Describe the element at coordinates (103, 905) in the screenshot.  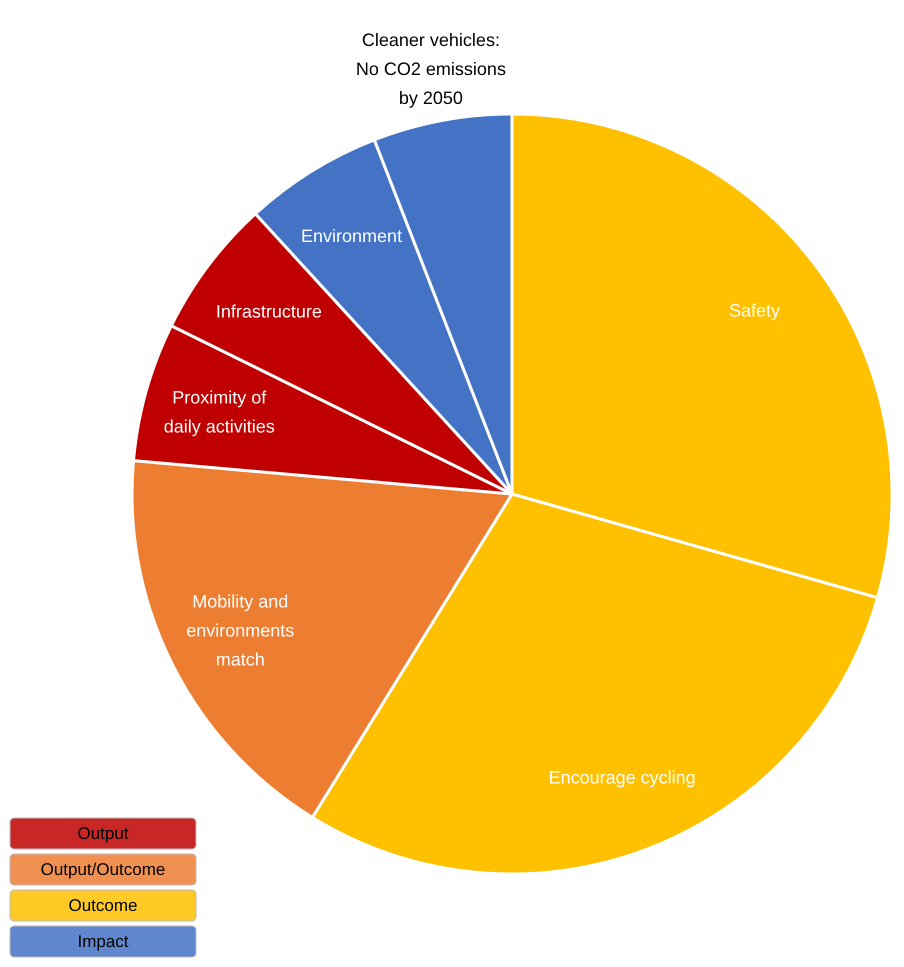
I see `text: Outcome` at that location.